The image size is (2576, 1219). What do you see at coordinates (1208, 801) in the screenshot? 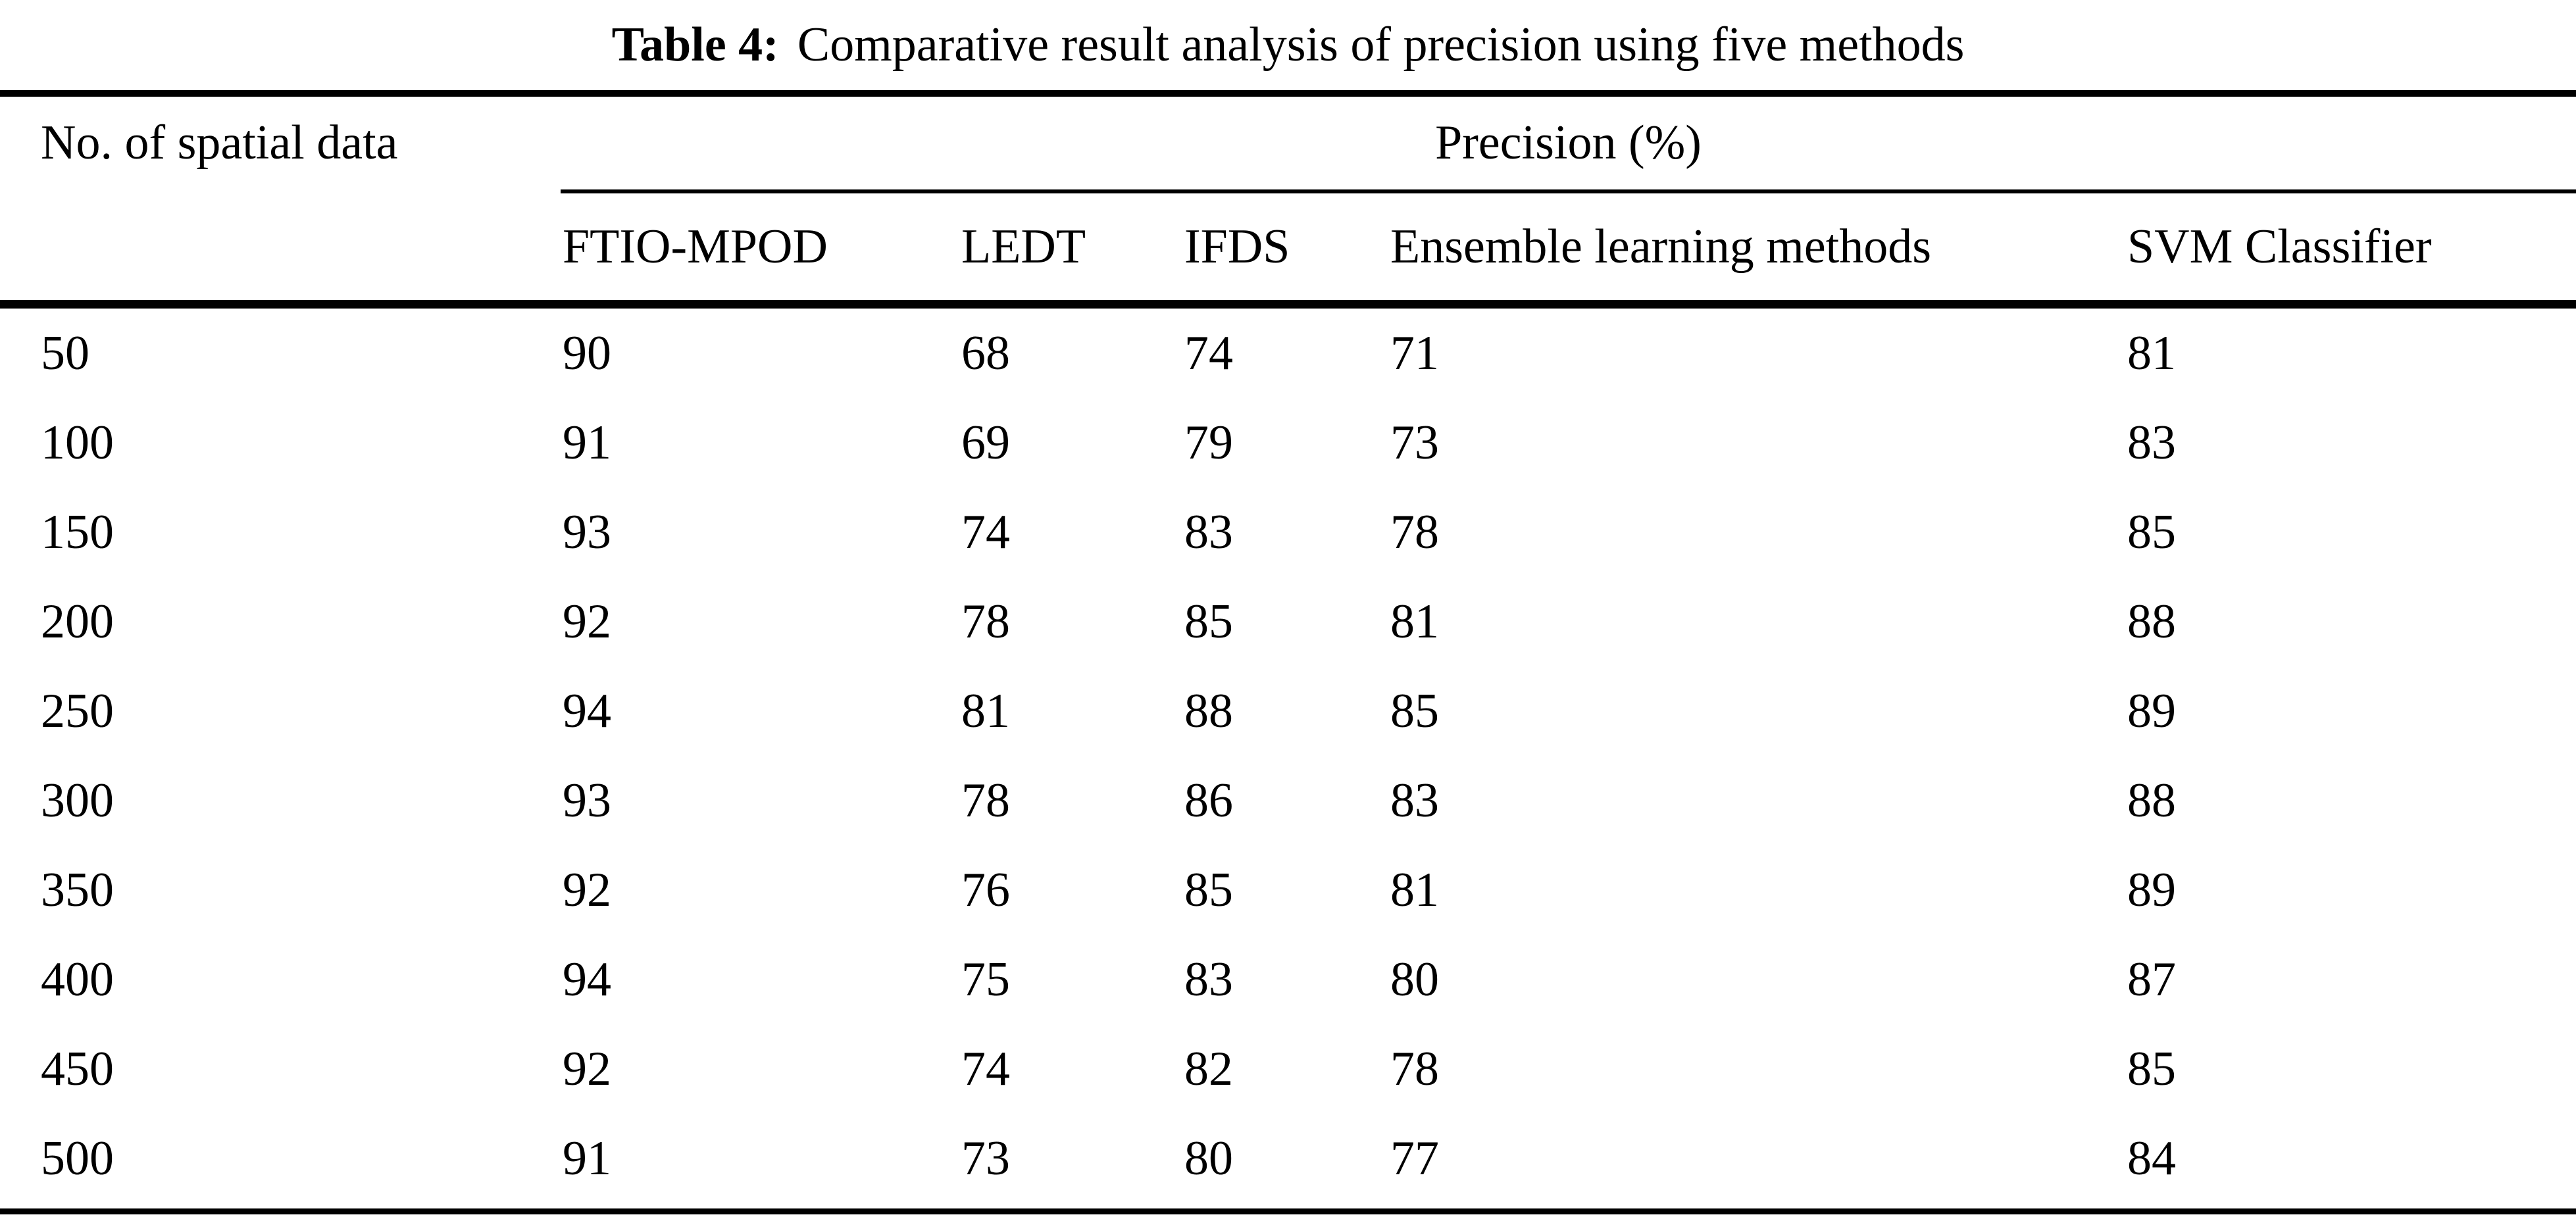
I see `ifds-cell: 86` at bounding box center [1208, 801].